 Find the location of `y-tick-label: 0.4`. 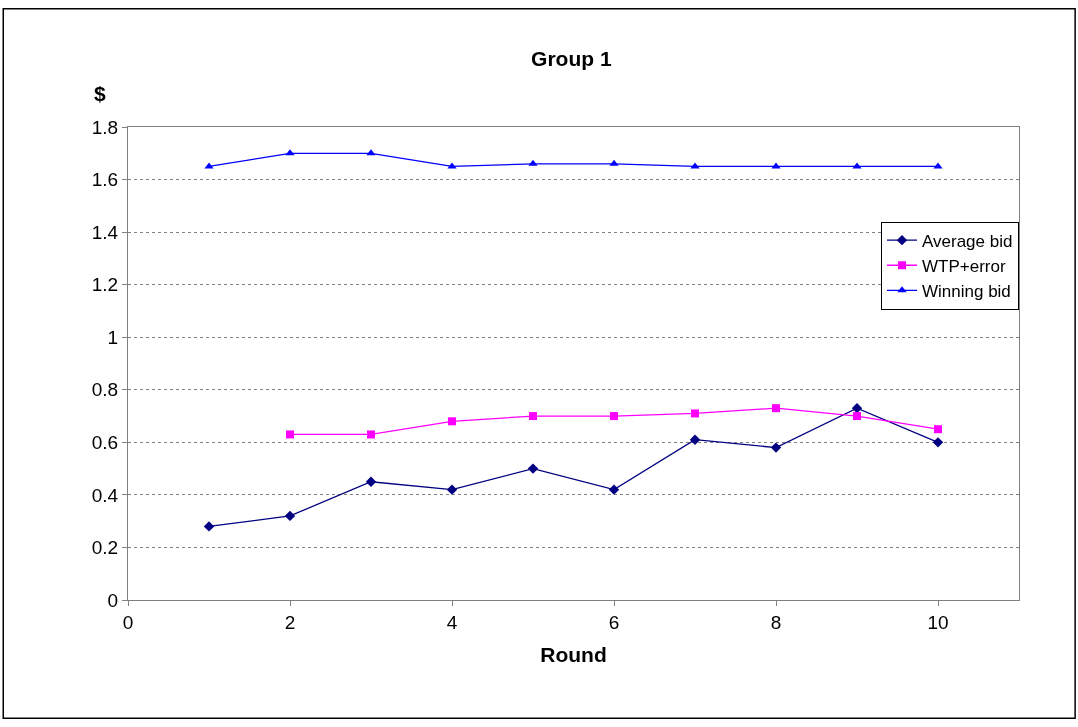

y-tick-label: 0.4 is located at coordinates (105, 495).